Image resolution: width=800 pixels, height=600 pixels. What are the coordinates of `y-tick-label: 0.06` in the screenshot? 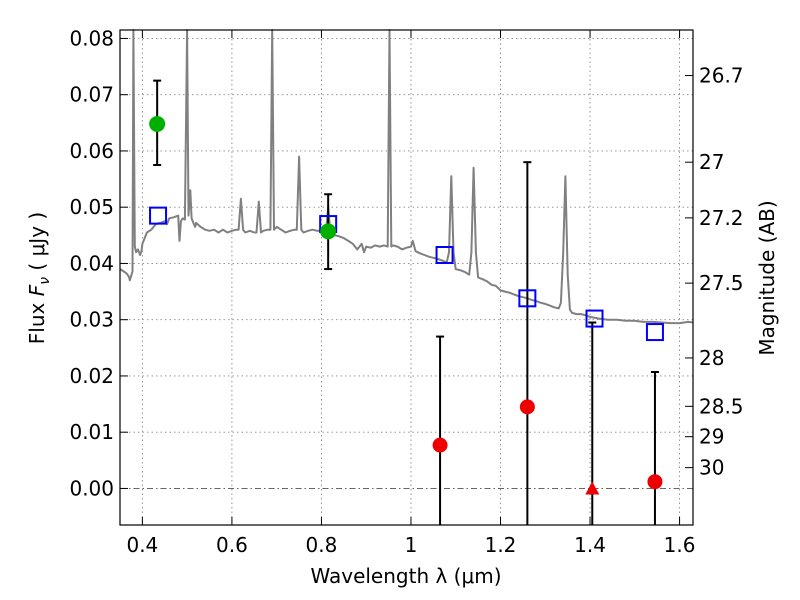 It's located at (91, 151).